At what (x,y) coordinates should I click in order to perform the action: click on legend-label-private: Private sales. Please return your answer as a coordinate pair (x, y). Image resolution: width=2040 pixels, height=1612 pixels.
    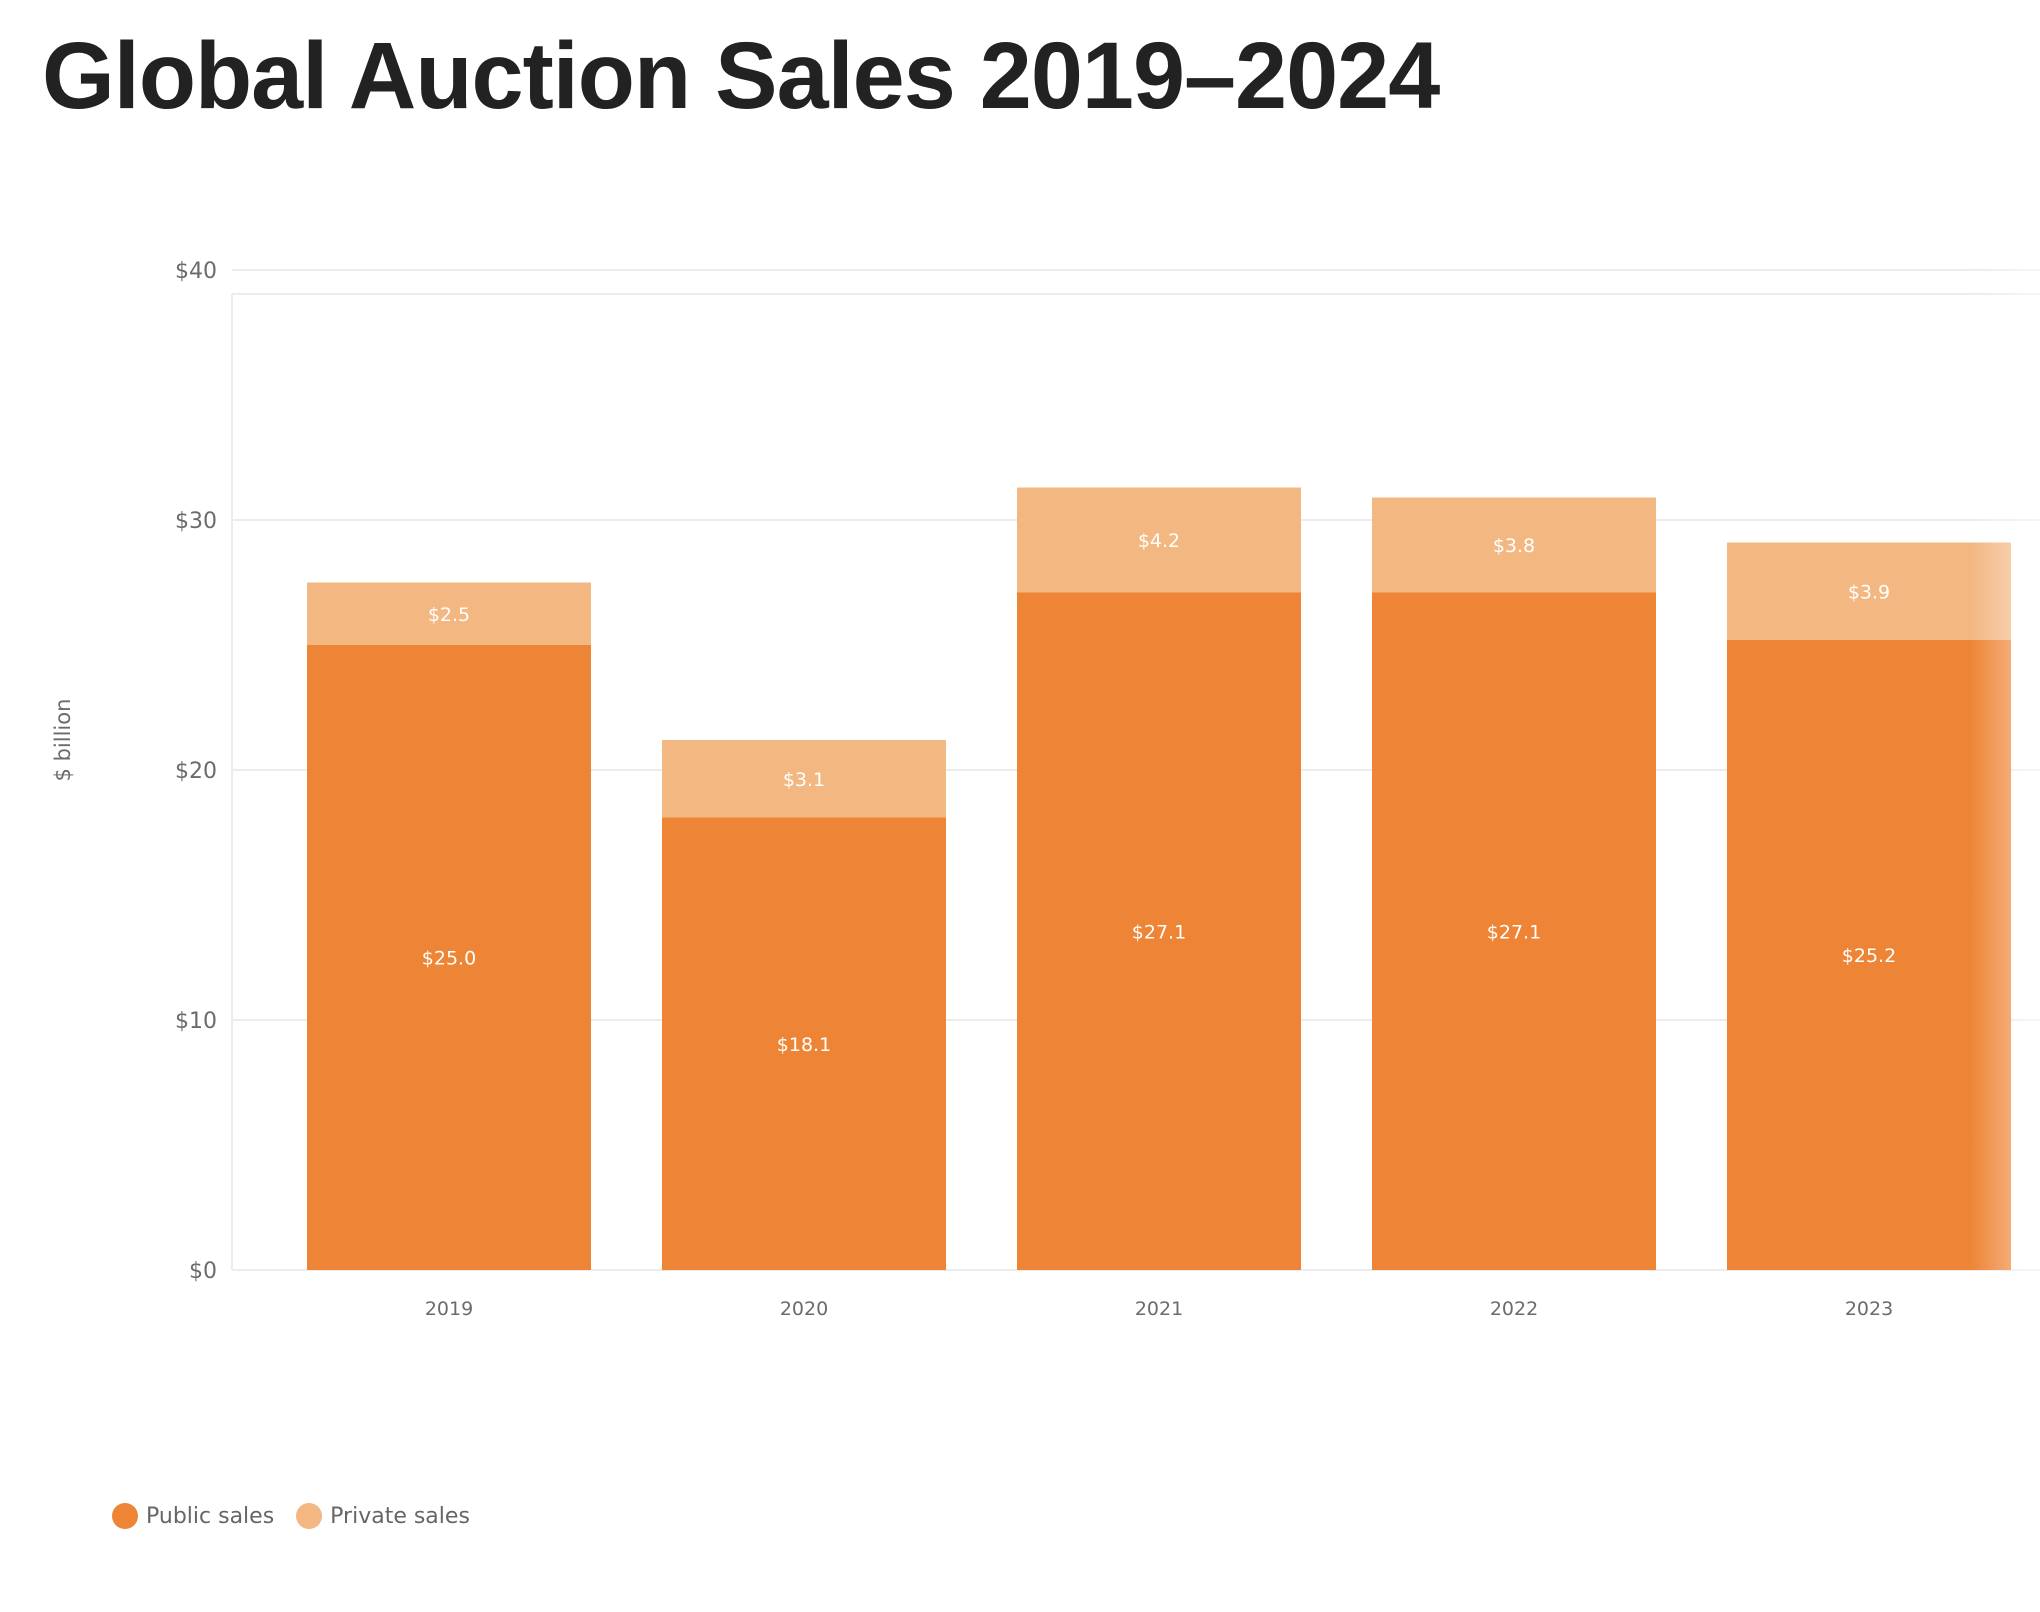
    Looking at the image, I should click on (400, 1516).